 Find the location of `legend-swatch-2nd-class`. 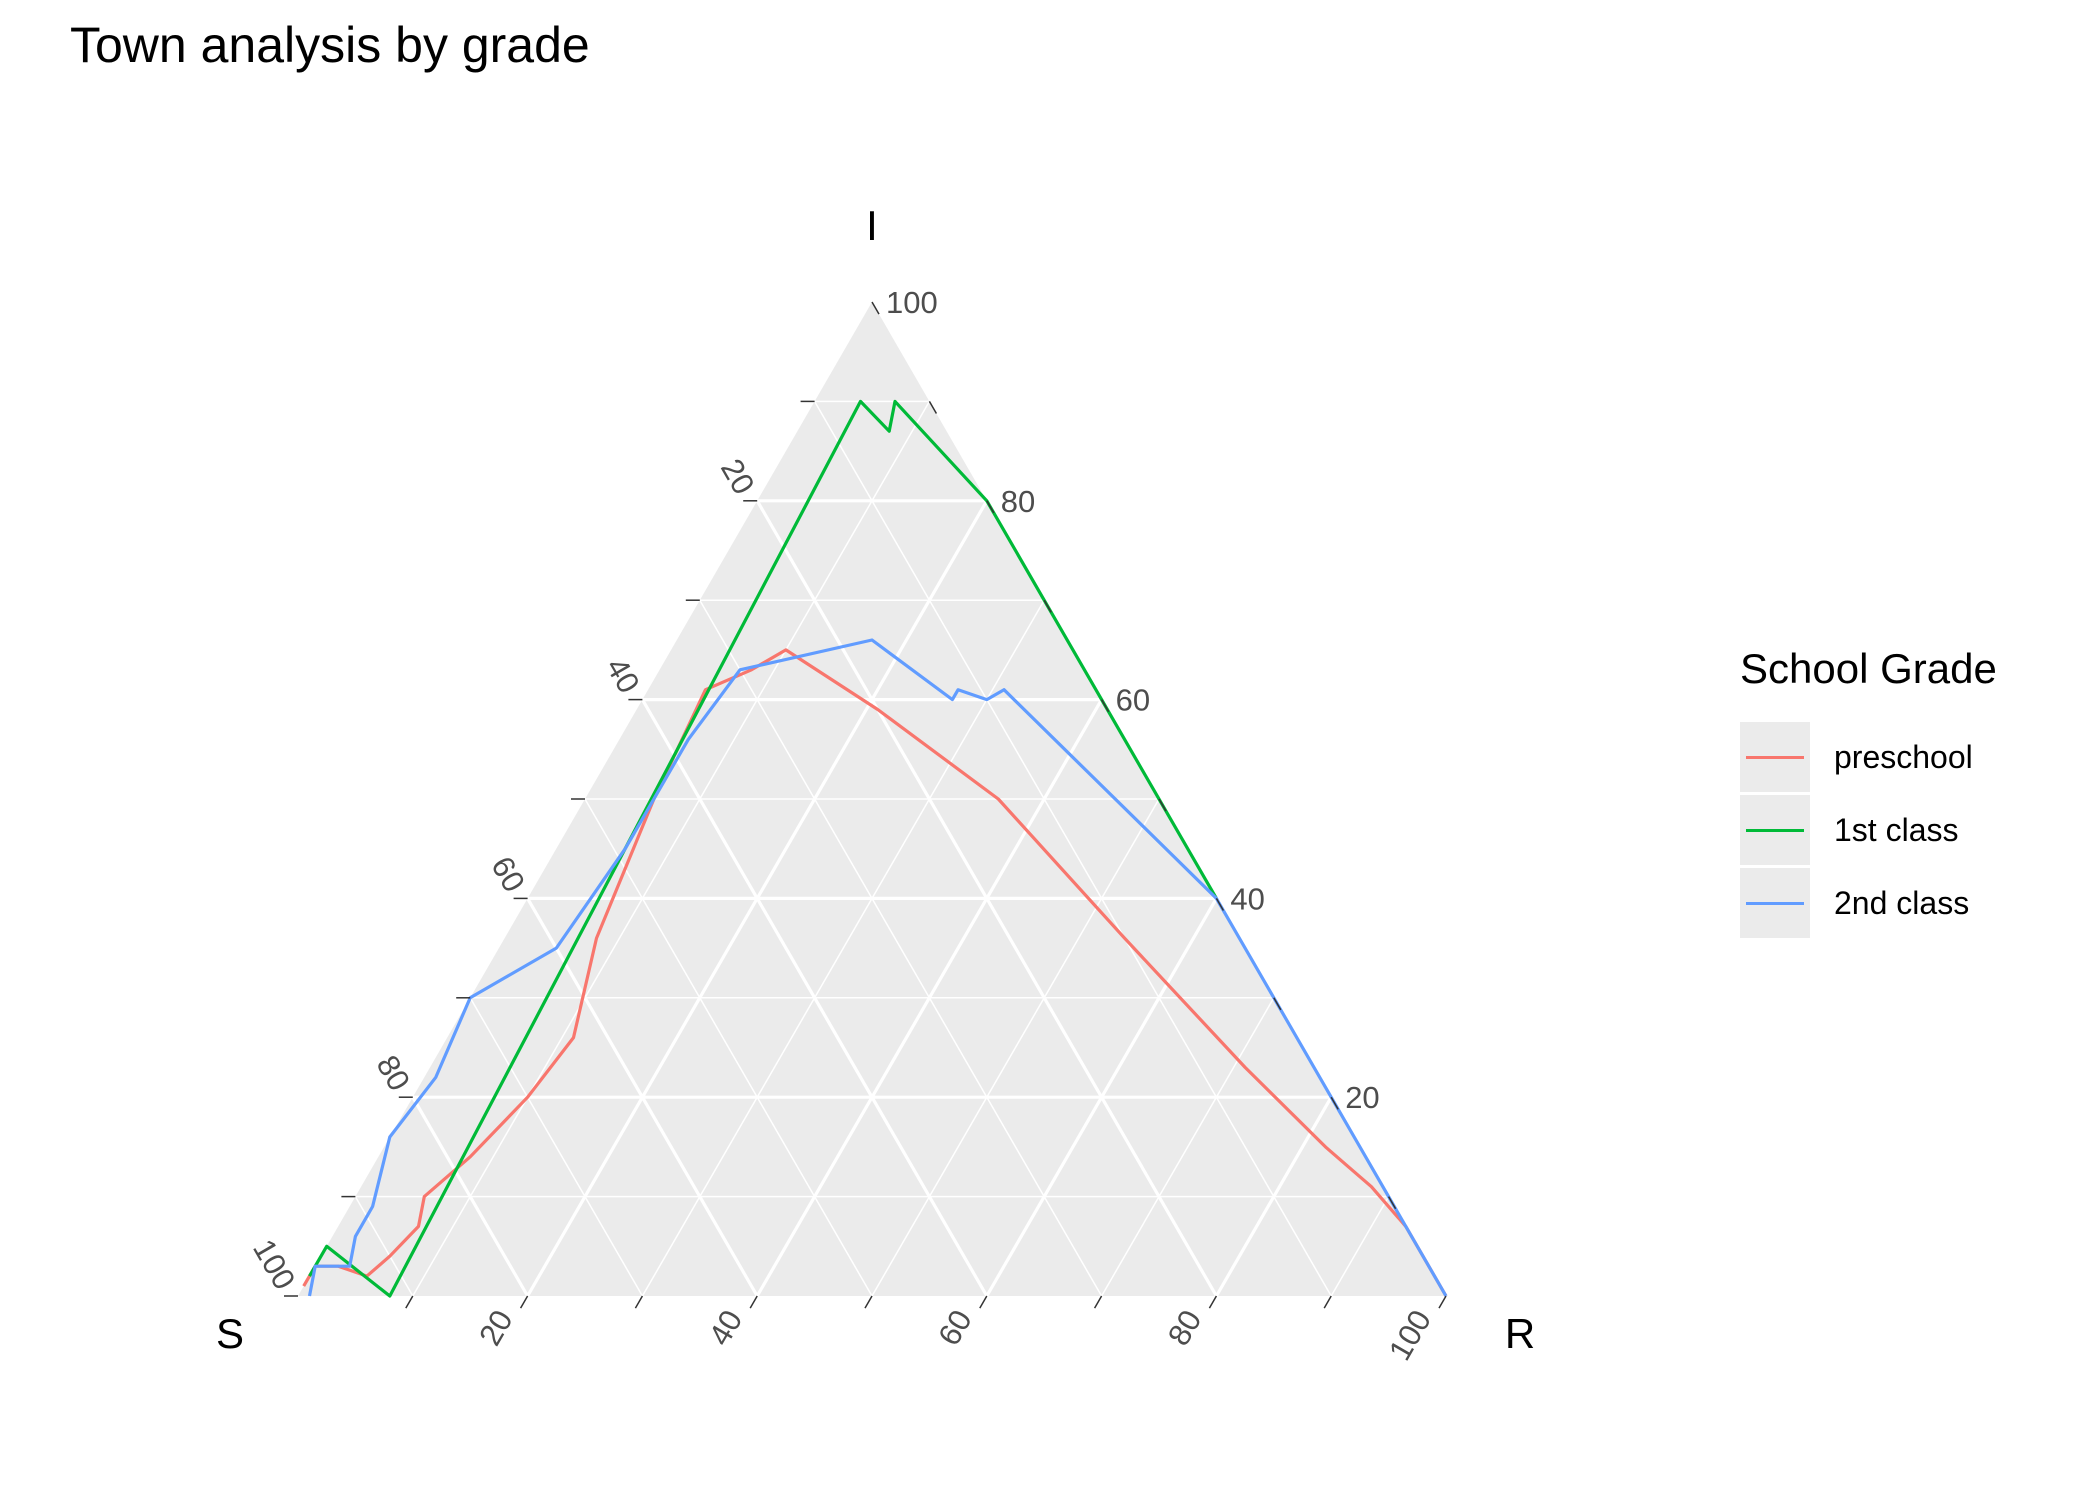

legend-swatch-2nd-class is located at coordinates (1775, 903).